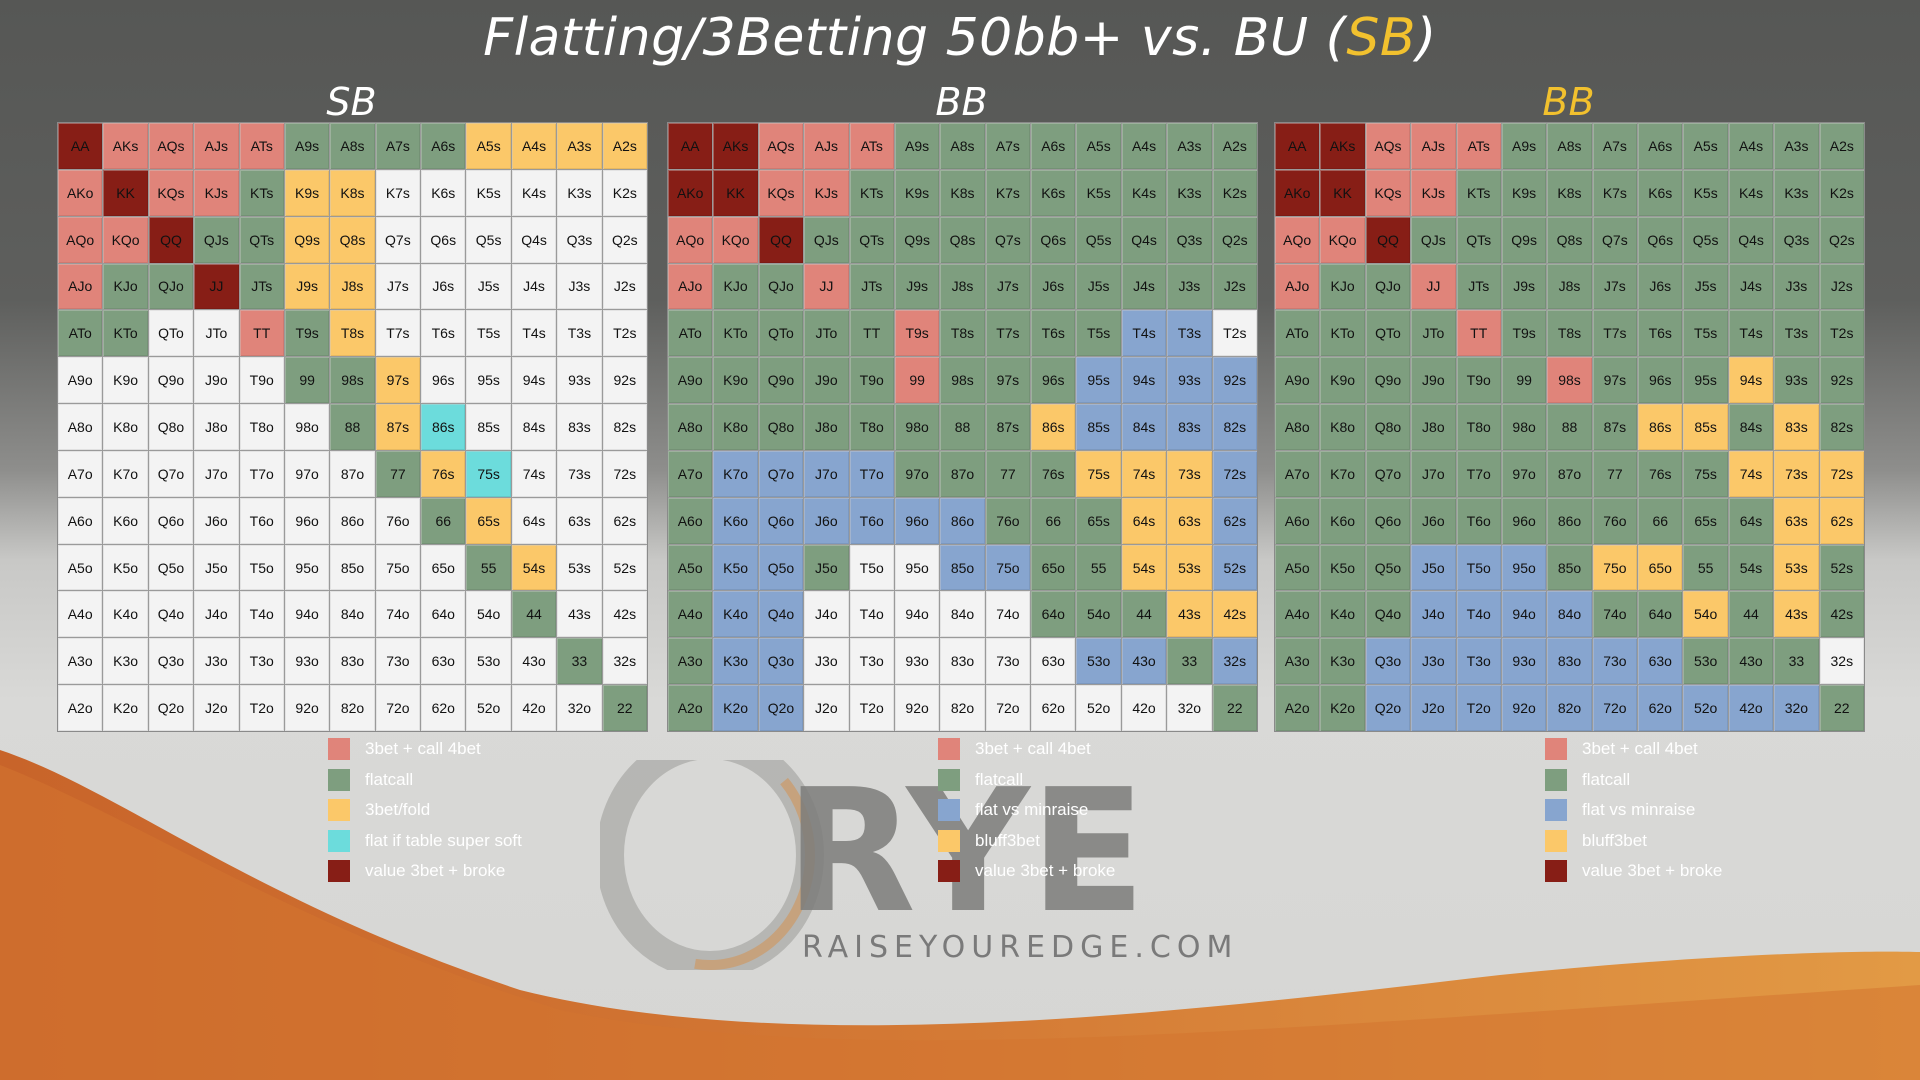 The width and height of the screenshot is (1920, 1080). I want to click on hand-cell: A3o, so click(1297, 661).